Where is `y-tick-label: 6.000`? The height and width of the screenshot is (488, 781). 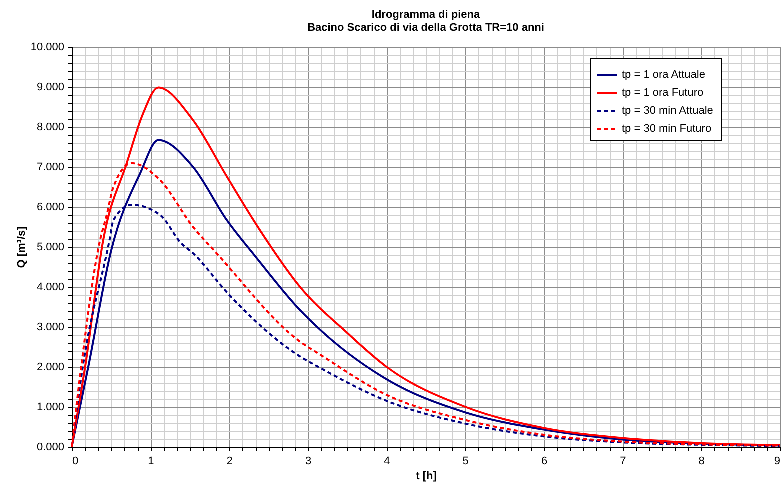
y-tick-label: 6.000 is located at coordinates (50, 208).